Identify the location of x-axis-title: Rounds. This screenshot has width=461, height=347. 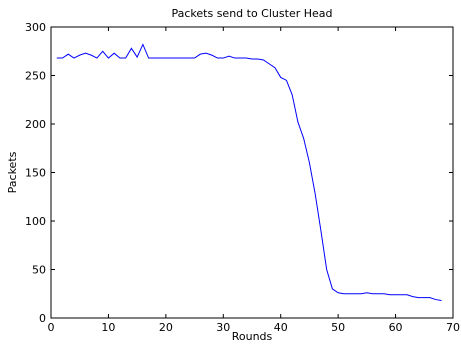
(252, 336).